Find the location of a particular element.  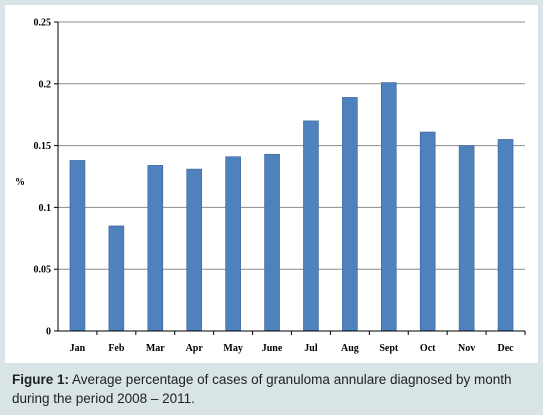

y-tick-label: 0.05 is located at coordinates (43, 270).